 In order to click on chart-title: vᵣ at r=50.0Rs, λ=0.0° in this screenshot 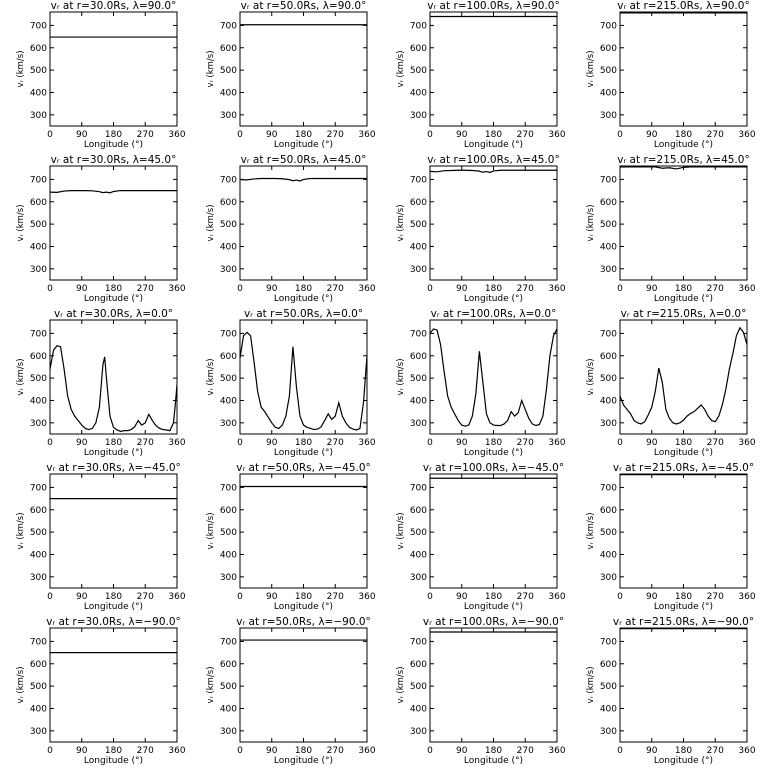, I will do `click(303, 314)`.